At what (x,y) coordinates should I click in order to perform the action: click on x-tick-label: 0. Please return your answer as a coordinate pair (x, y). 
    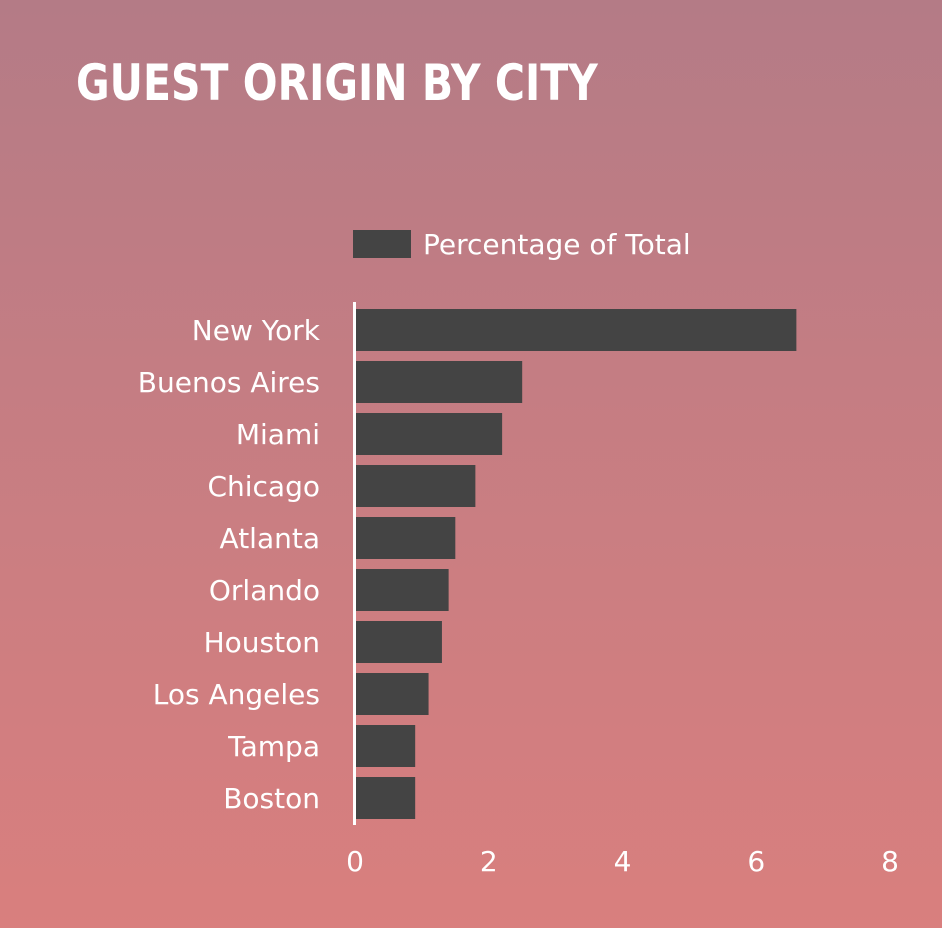
    Looking at the image, I should click on (355, 861).